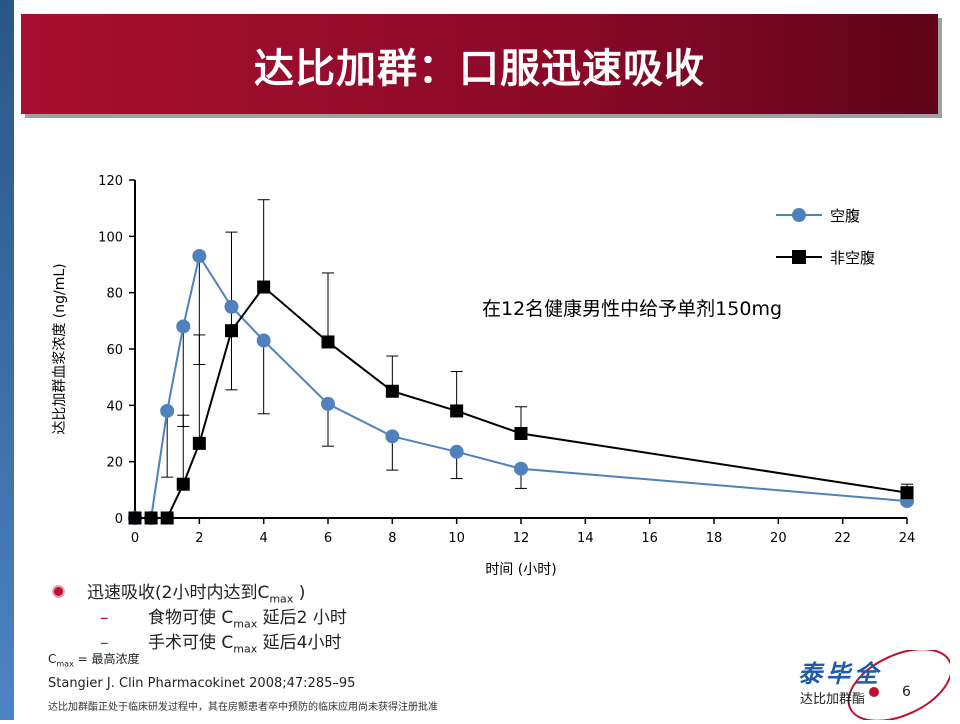  I want to click on title-bar: 达比加群：口服迅速吸收, so click(479, 64).